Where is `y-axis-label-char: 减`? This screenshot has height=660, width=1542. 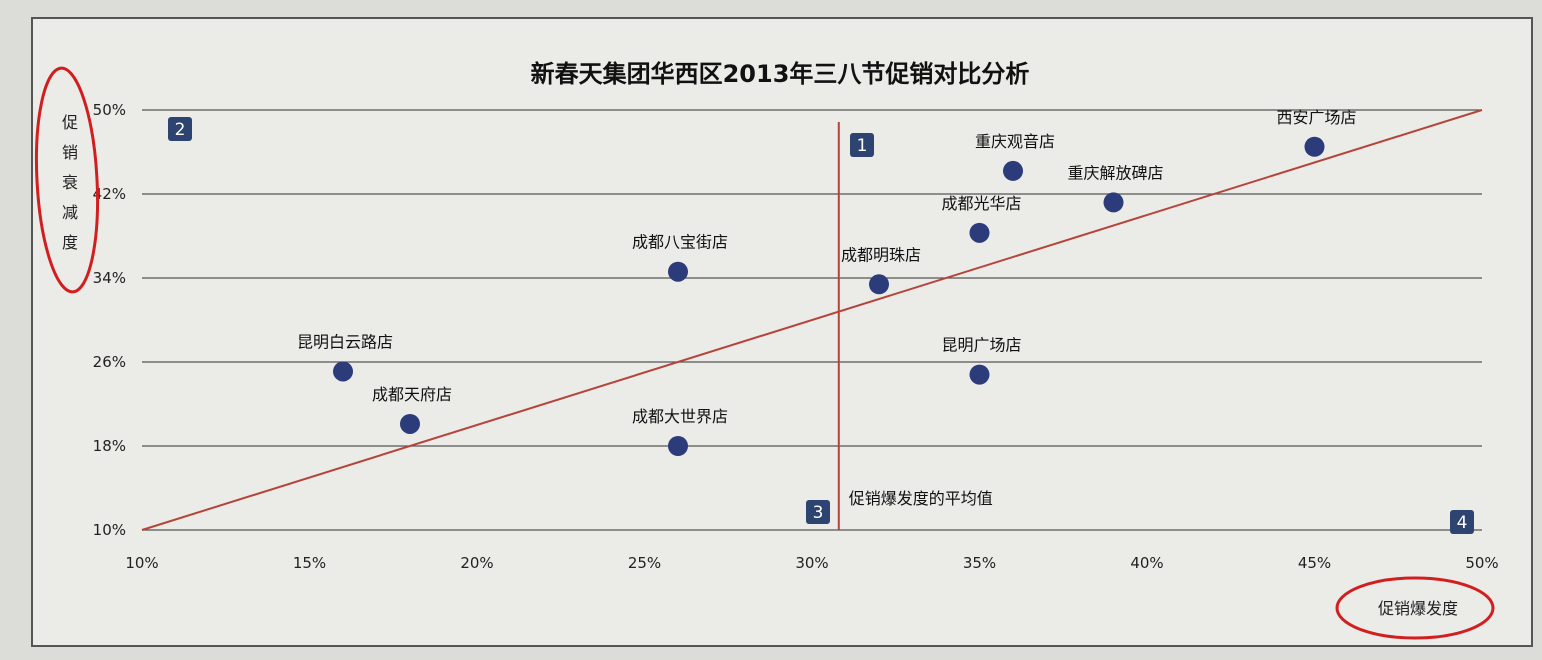 y-axis-label-char: 减 is located at coordinates (70, 212).